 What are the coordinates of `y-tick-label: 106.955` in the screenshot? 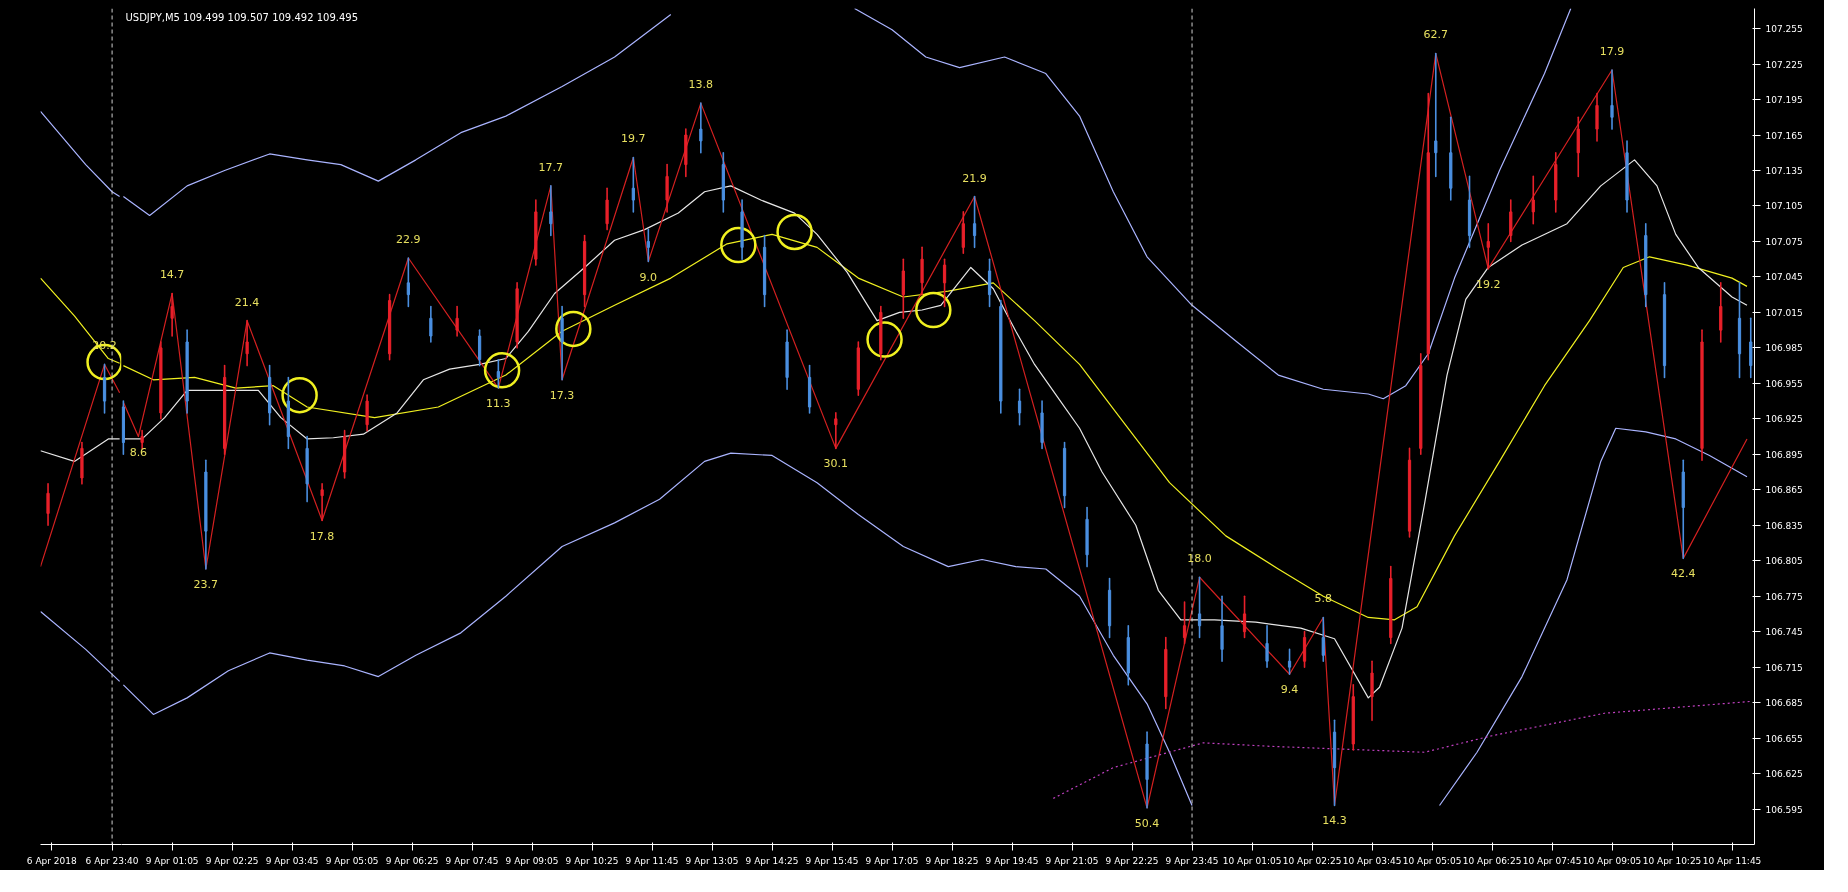 It's located at (1784, 383).